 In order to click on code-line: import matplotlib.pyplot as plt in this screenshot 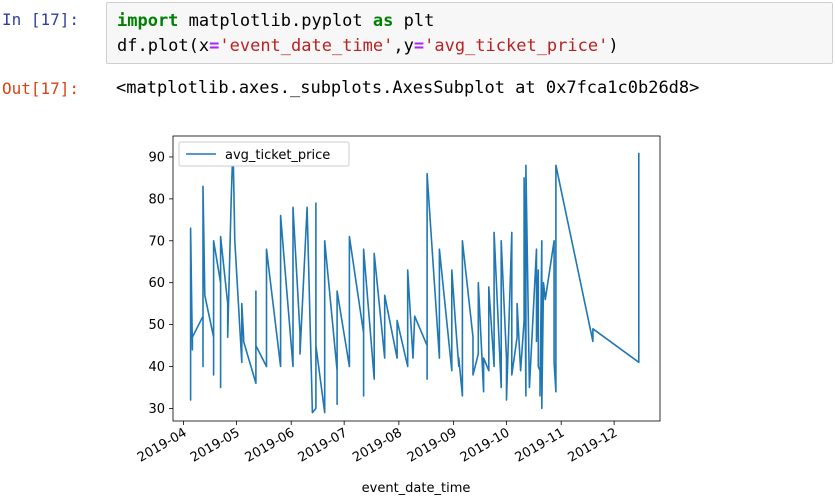, I will do `click(275, 21)`.